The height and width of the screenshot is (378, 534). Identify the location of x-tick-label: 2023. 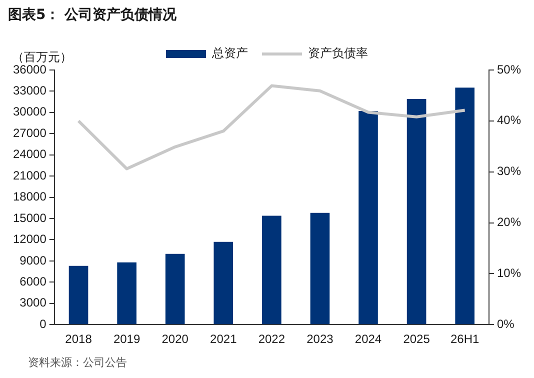
(320, 339).